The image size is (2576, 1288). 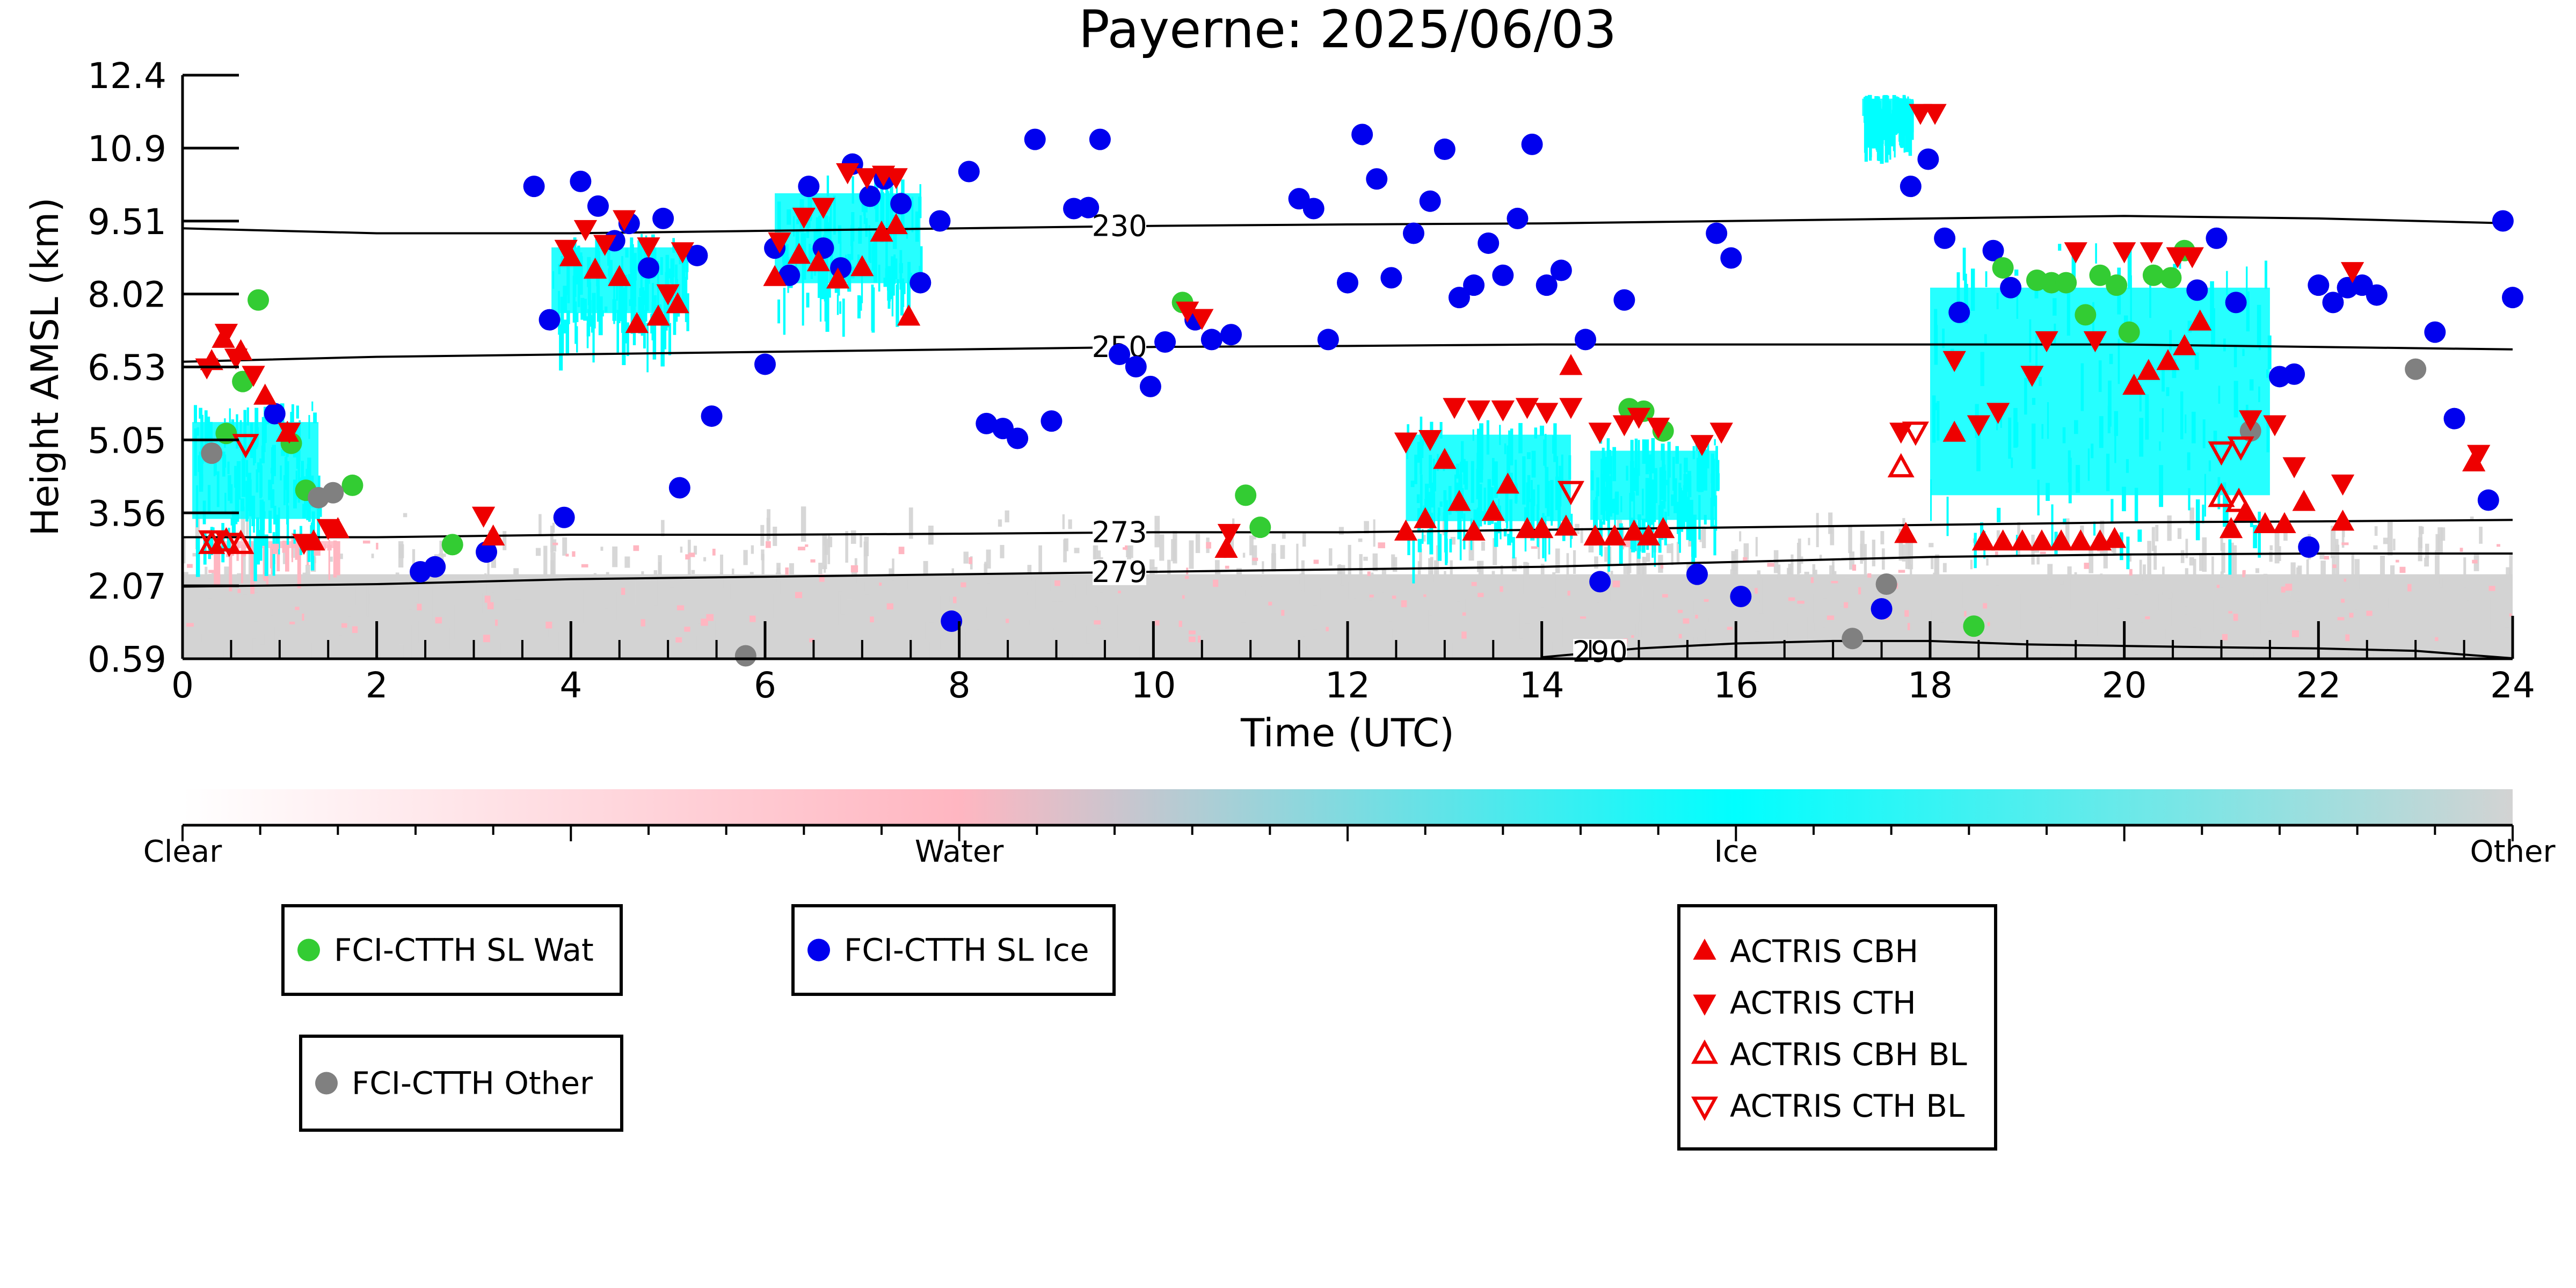 I want to click on fci-ctth-other-point, so click(x=1886, y=584).